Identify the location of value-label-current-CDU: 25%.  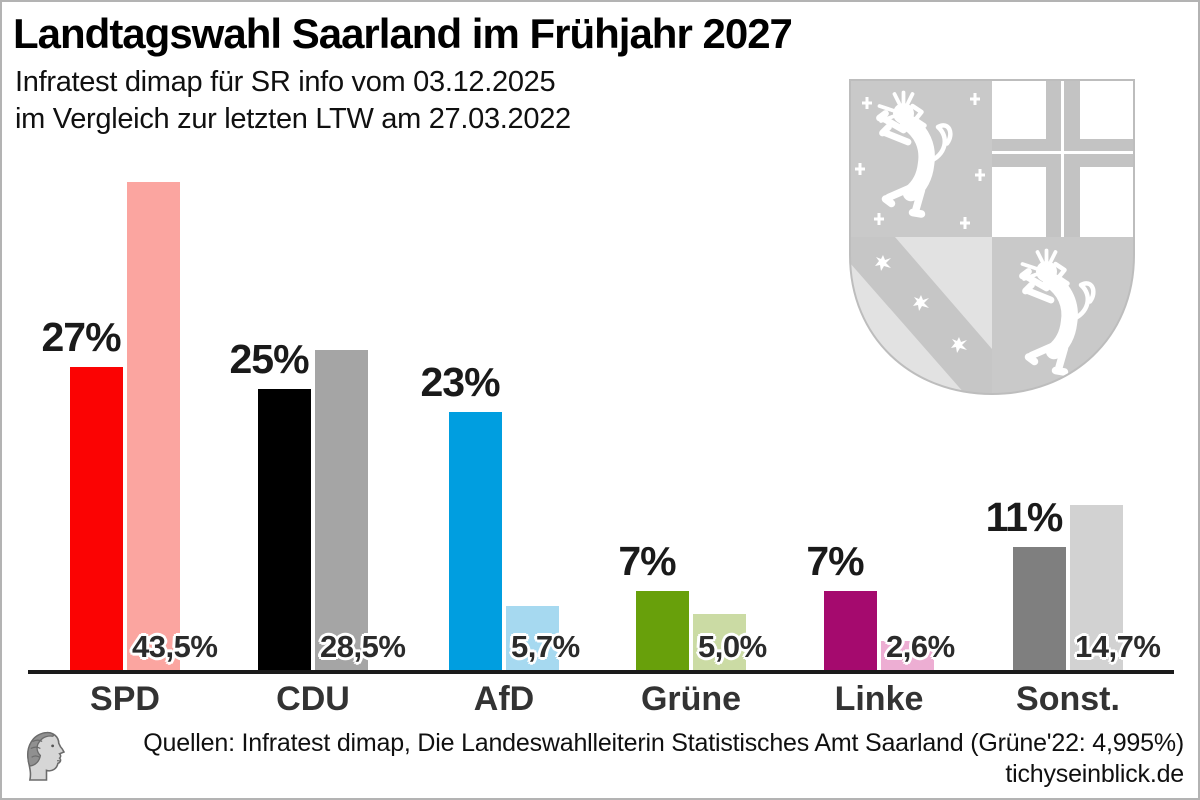
(269, 359).